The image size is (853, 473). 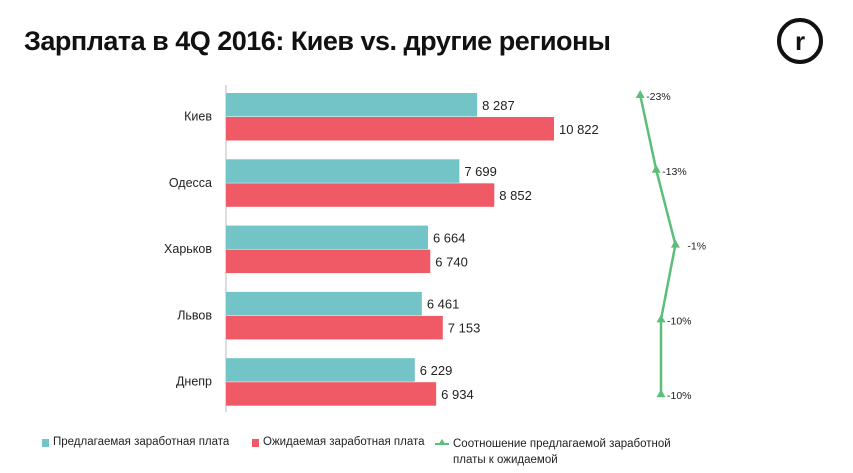 I want to click on data-label: 6 934, so click(x=457, y=394).